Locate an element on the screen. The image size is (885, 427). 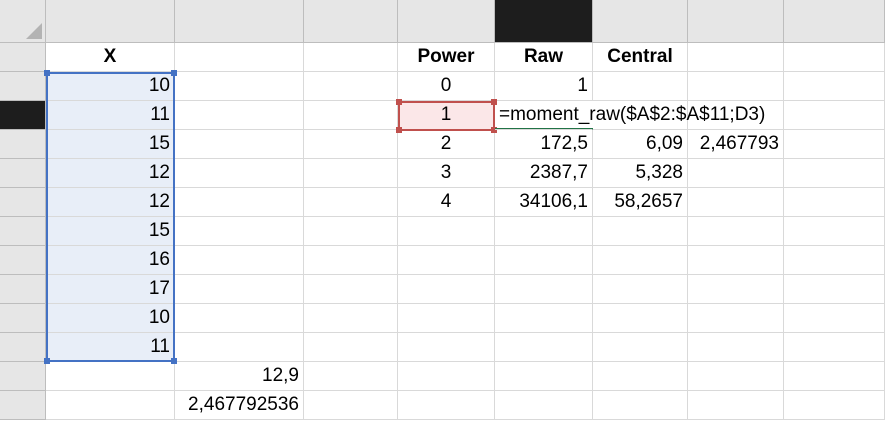
cell-d3: 1 is located at coordinates (446, 115).